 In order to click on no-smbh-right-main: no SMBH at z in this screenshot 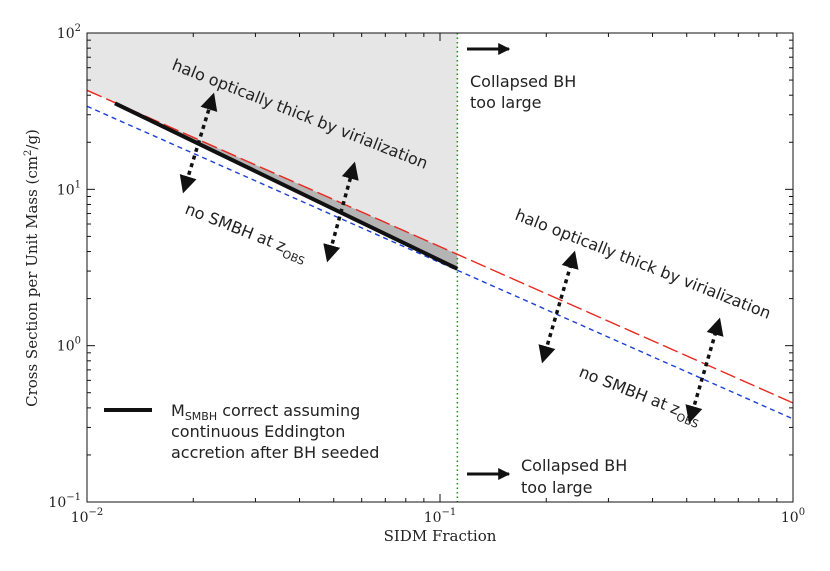, I will do `click(630, 390)`.